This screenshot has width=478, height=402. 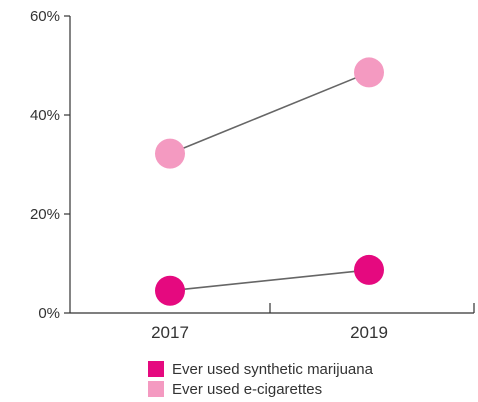 What do you see at coordinates (170, 290) in the screenshot?
I see `series-0-point-2017` at bounding box center [170, 290].